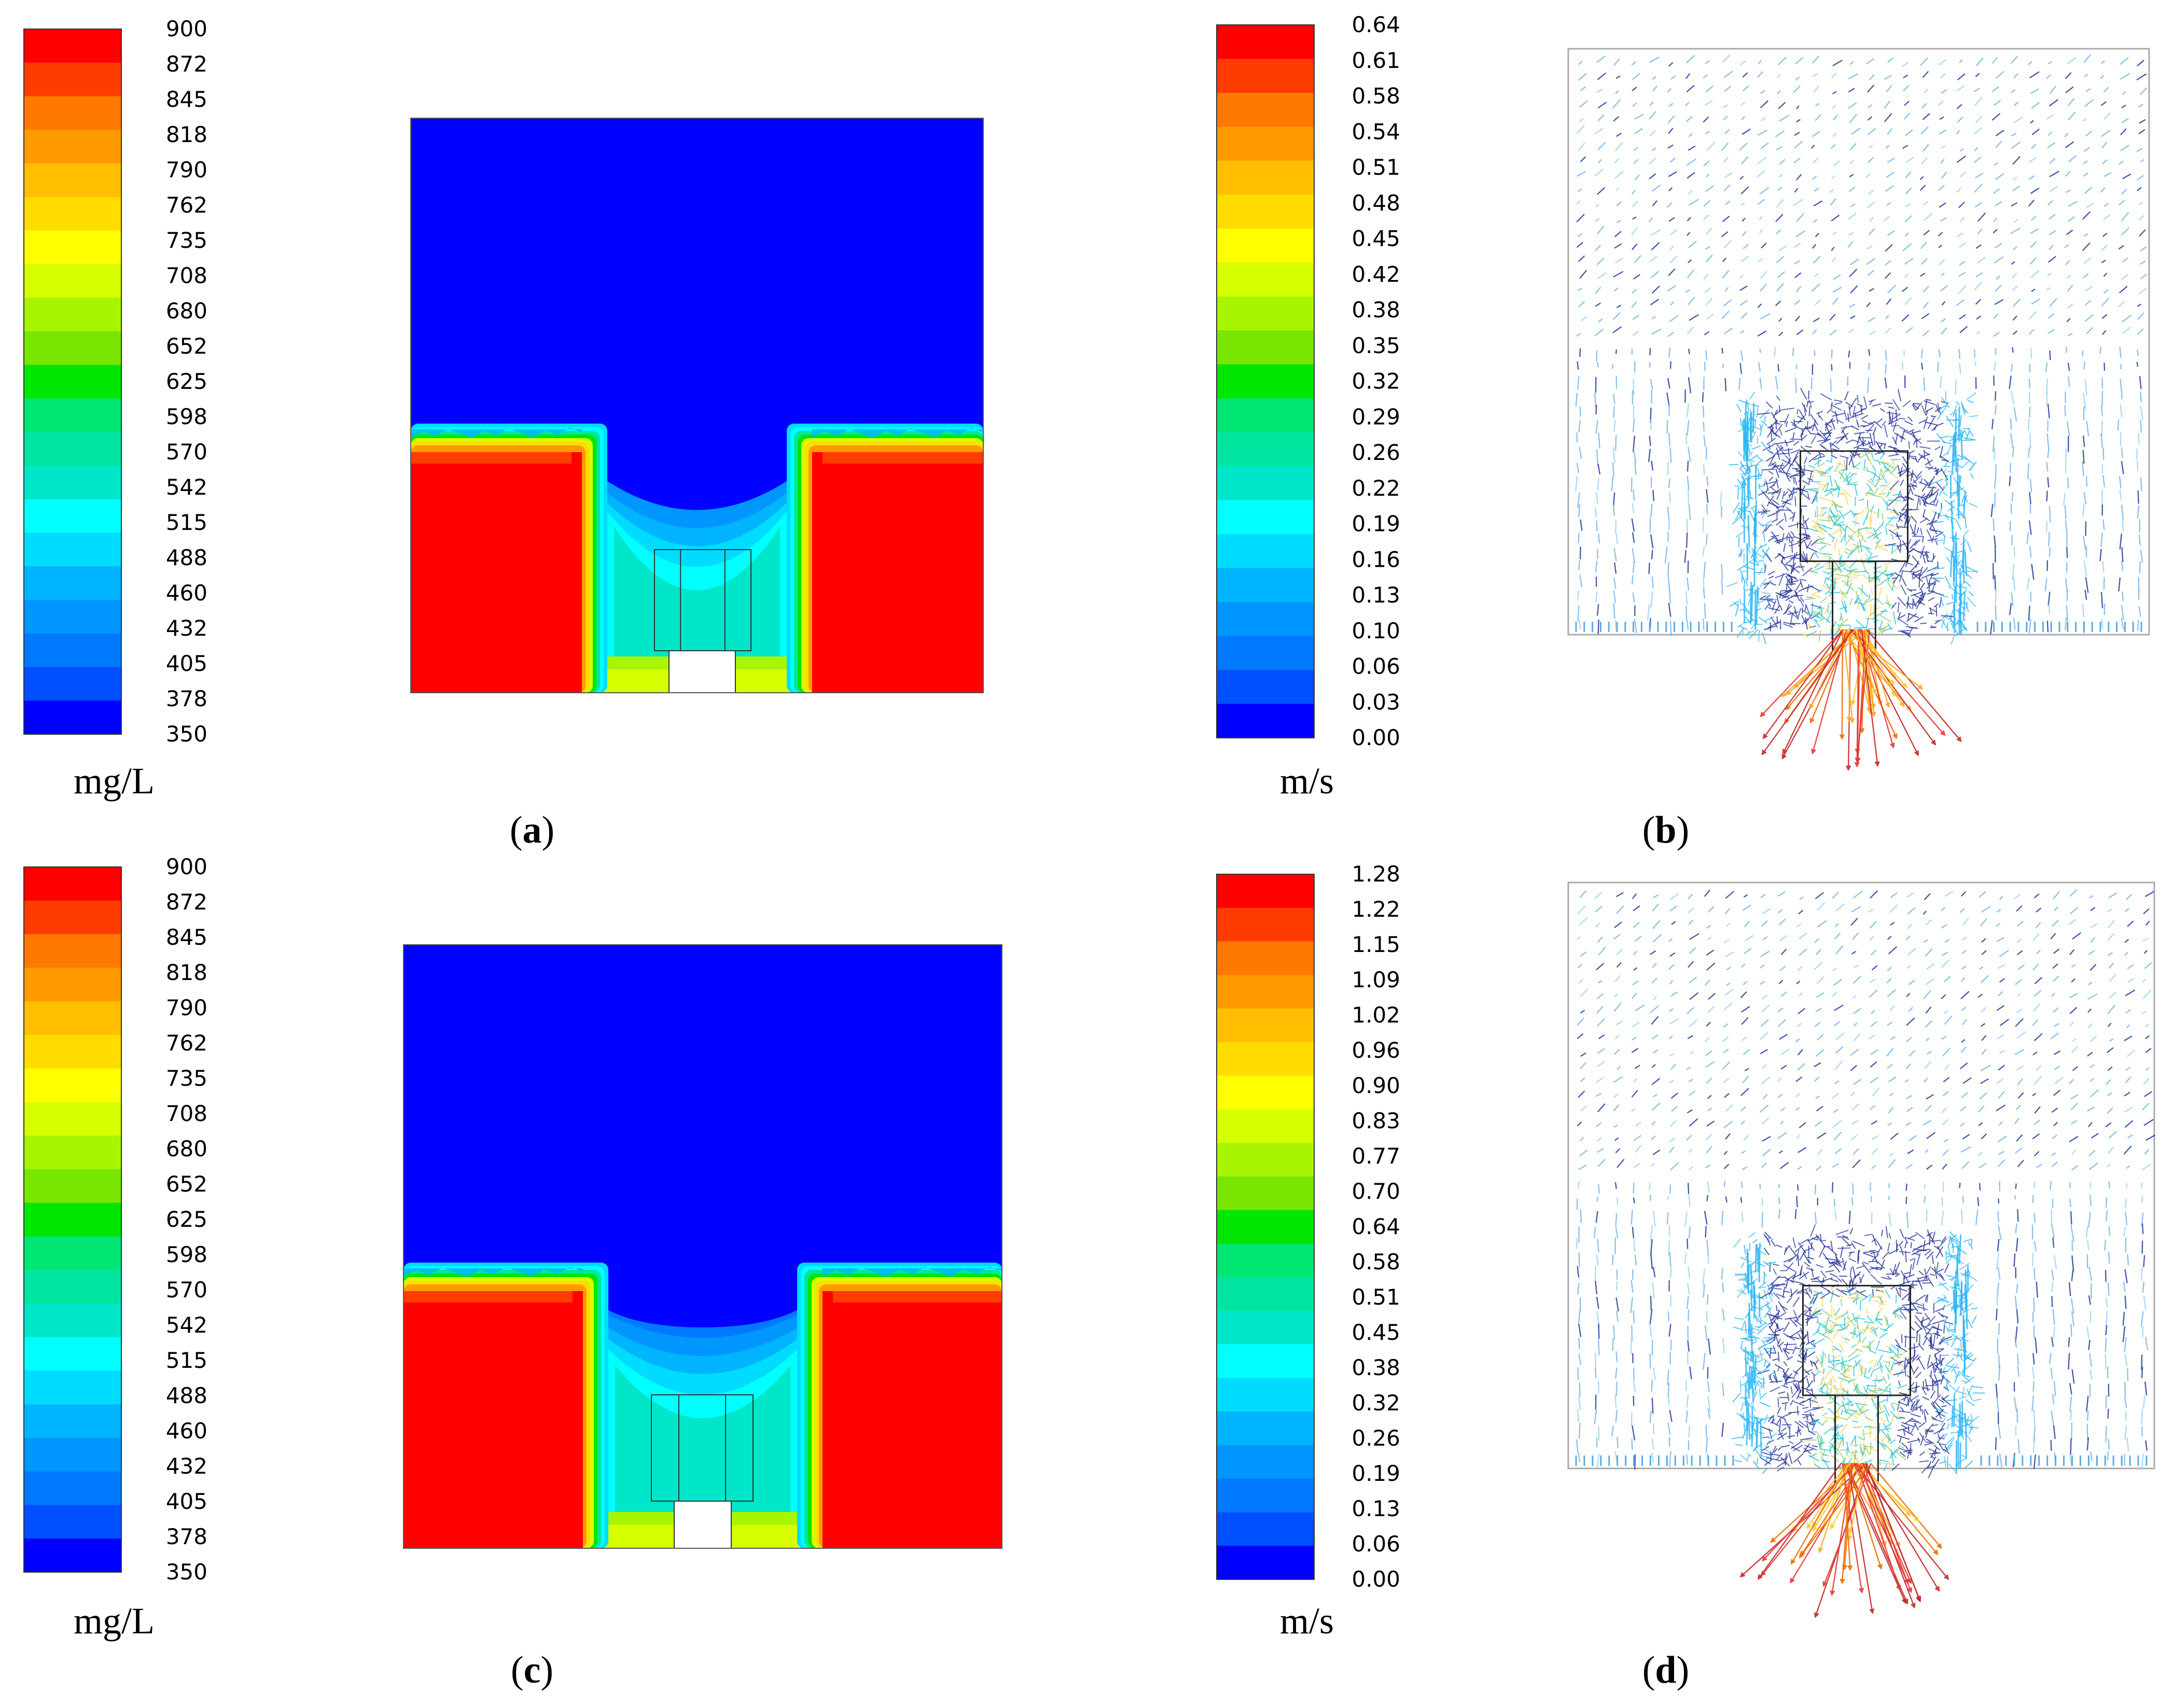 Image resolution: width=2174 pixels, height=1708 pixels. Describe the element at coordinates (1376, 1120) in the screenshot. I see `colorbar-tick-label: 0.83` at that location.